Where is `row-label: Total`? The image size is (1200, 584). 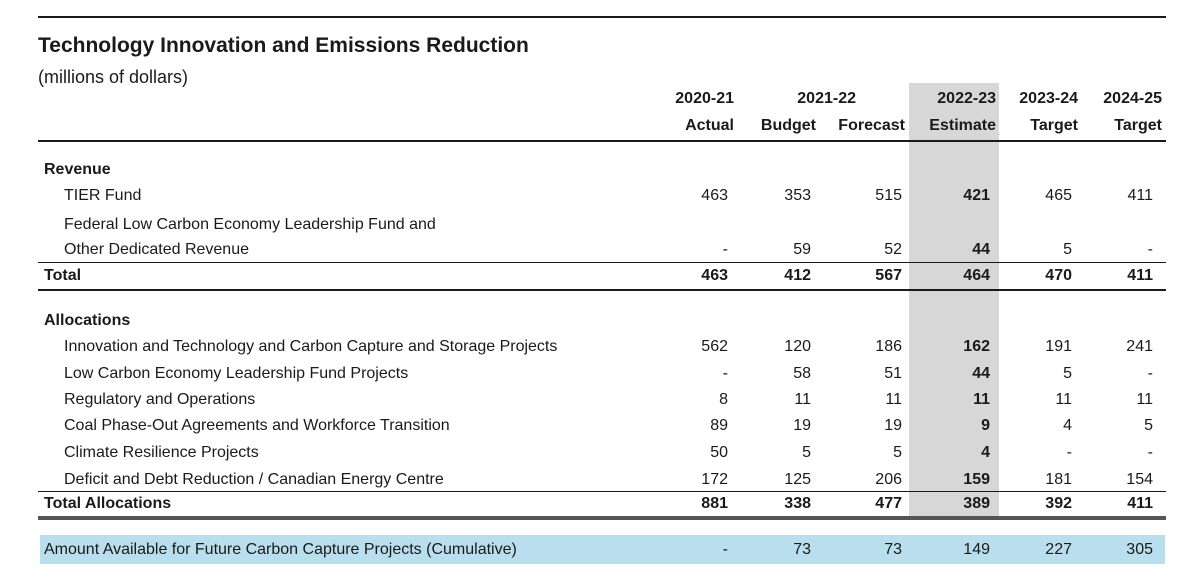 row-label: Total is located at coordinates (63, 275).